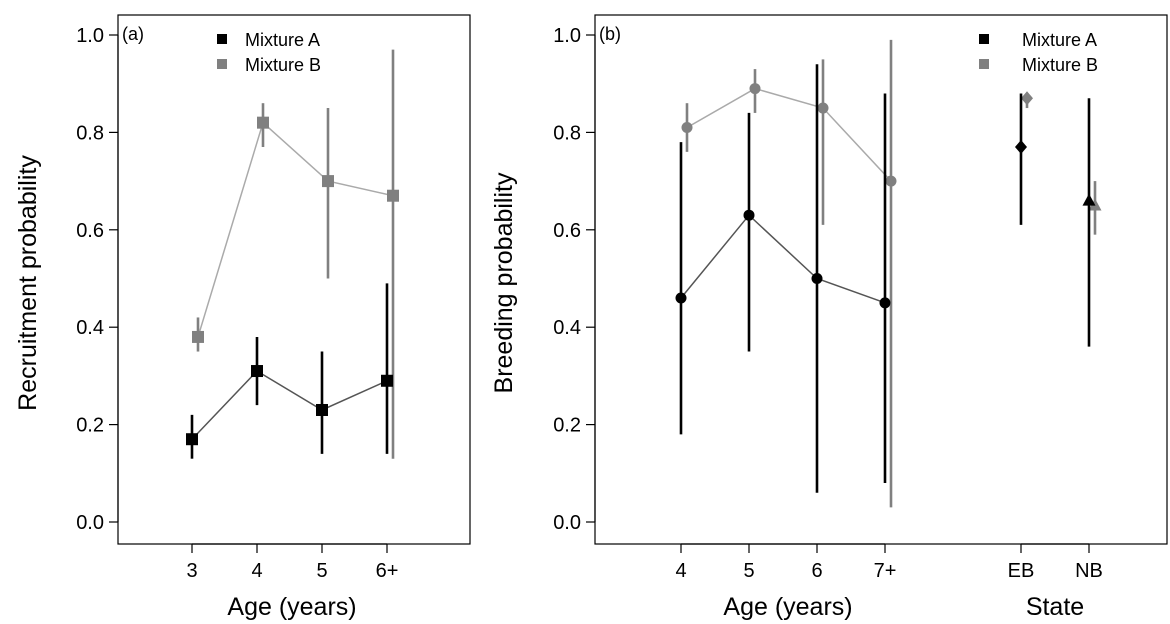 The height and width of the screenshot is (624, 1170). What do you see at coordinates (574, 279) in the screenshot?
I see `panel-b-y-ticks: 0.0 0.2 0.4 0.6 0.8 1.0` at bounding box center [574, 279].